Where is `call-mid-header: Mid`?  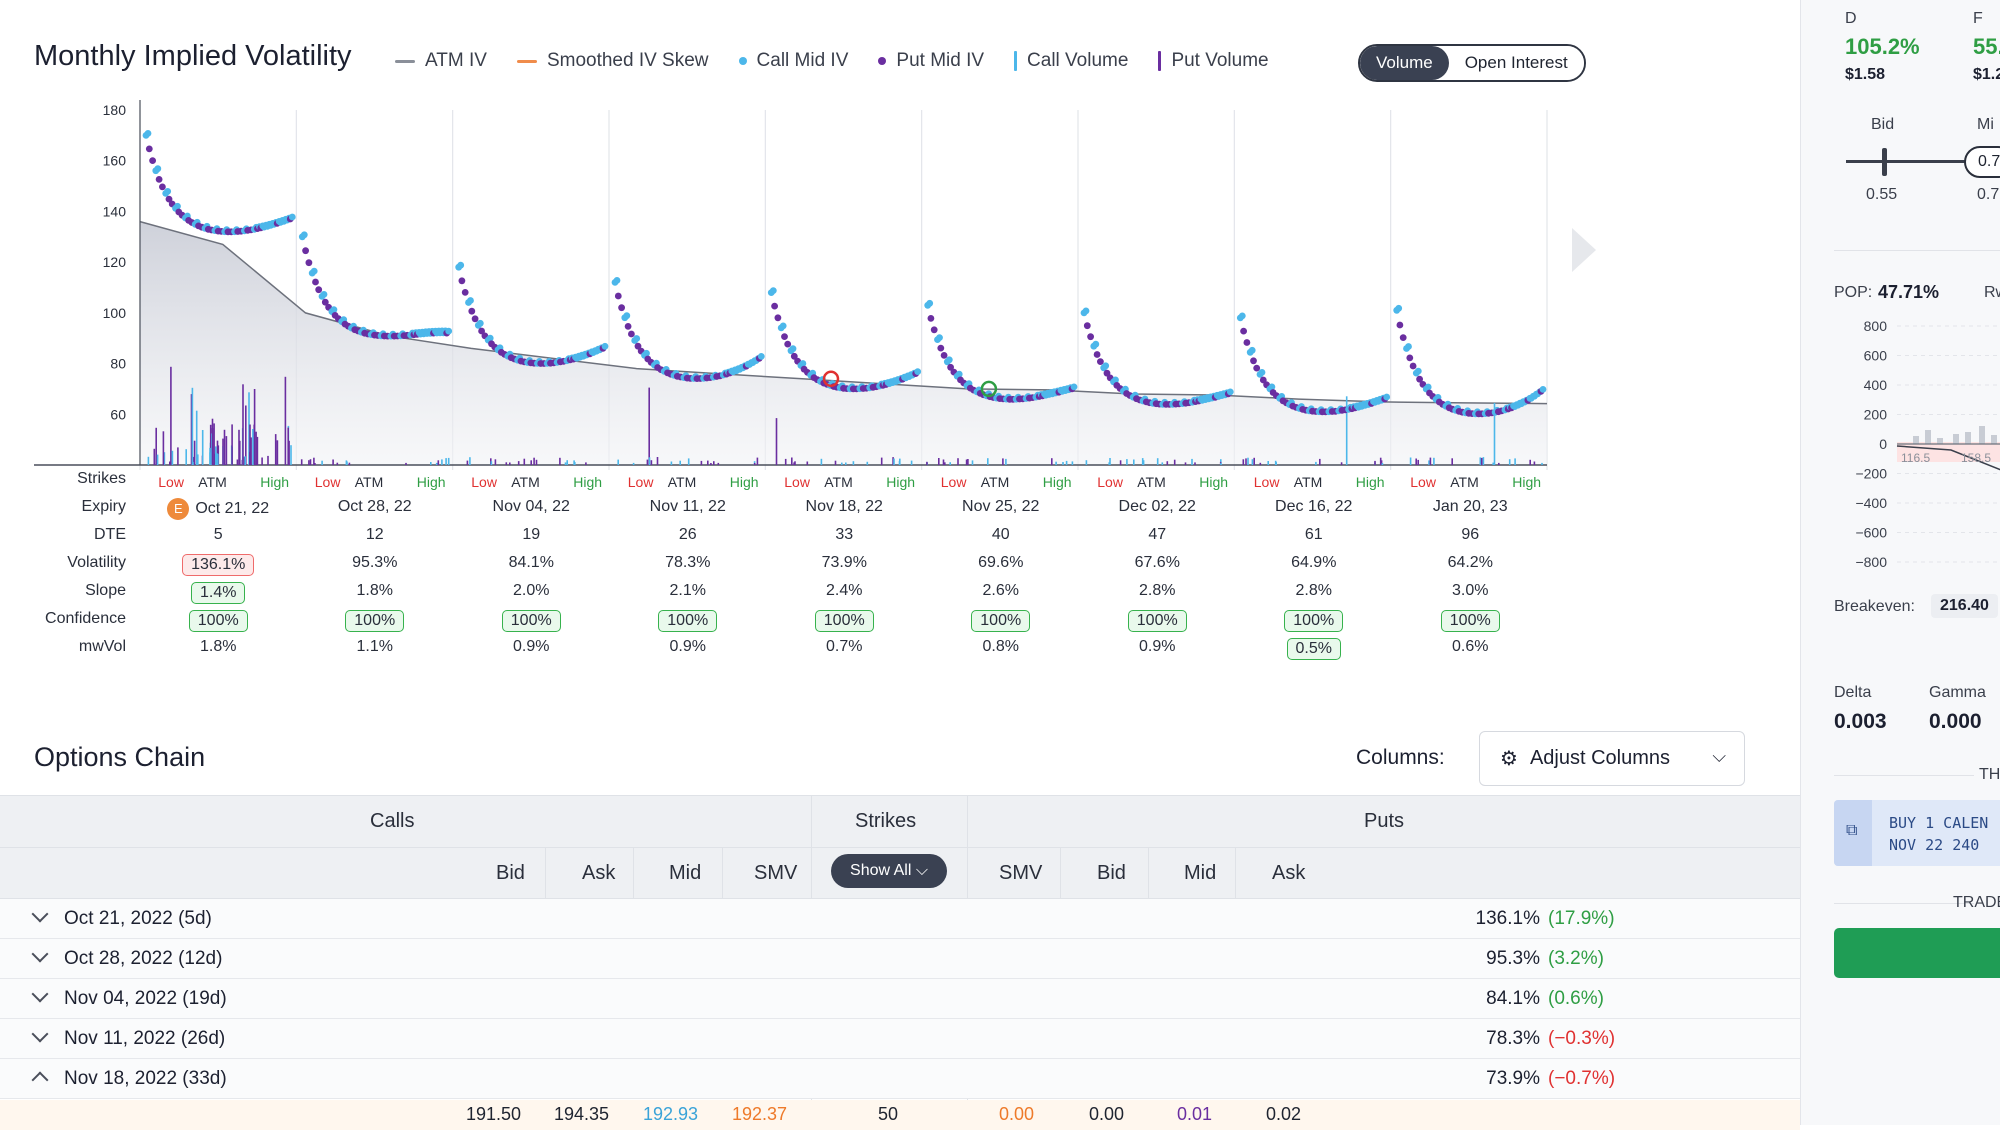 call-mid-header: Mid is located at coordinates (685, 873).